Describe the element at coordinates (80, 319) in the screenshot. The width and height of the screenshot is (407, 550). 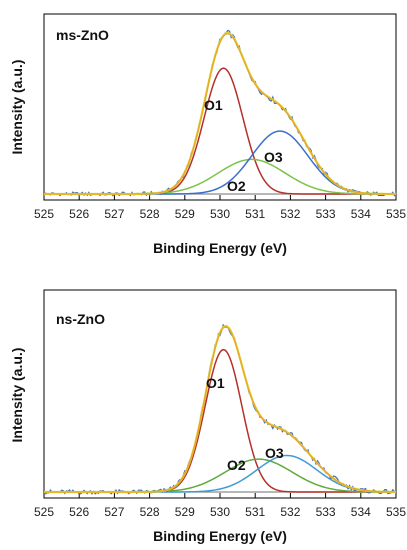
I see `panel-title: ns-ZnO` at that location.